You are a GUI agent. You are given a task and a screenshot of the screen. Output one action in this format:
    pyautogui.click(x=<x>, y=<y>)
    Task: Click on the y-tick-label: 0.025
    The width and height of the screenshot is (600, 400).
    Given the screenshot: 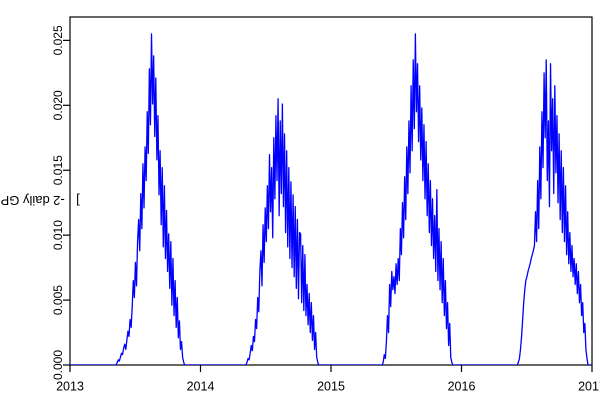 What is the action you would take?
    pyautogui.click(x=58, y=40)
    